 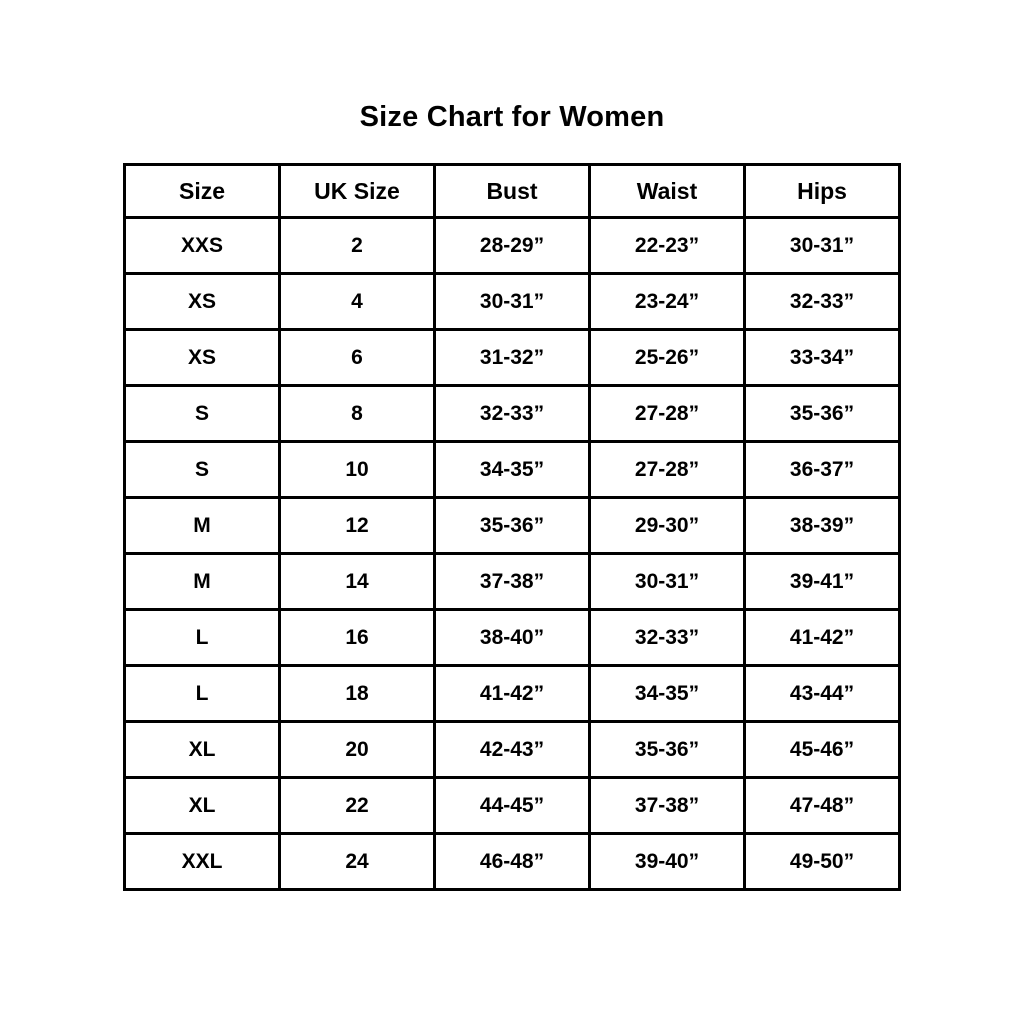 What do you see at coordinates (667, 637) in the screenshot?
I see `waist-cell: 32-33”` at bounding box center [667, 637].